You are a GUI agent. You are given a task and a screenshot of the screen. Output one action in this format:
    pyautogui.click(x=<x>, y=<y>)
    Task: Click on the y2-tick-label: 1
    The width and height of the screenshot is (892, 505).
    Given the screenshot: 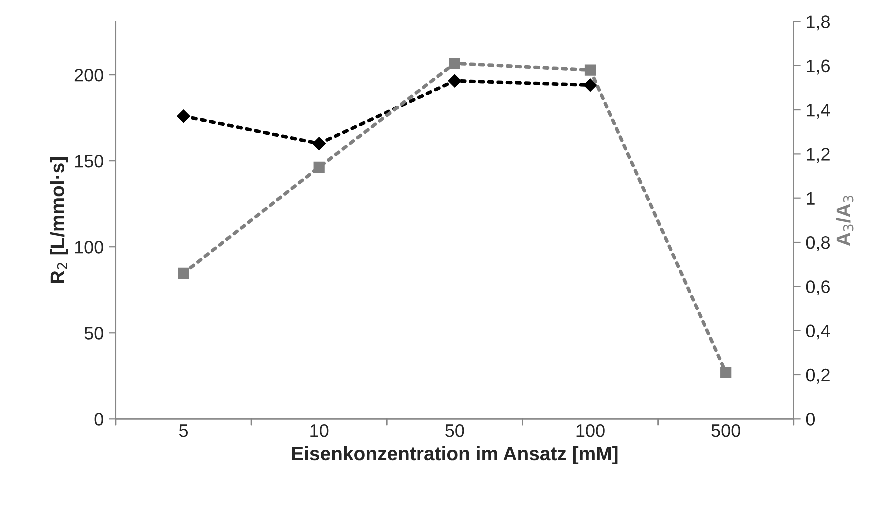 What is the action you would take?
    pyautogui.click(x=811, y=198)
    